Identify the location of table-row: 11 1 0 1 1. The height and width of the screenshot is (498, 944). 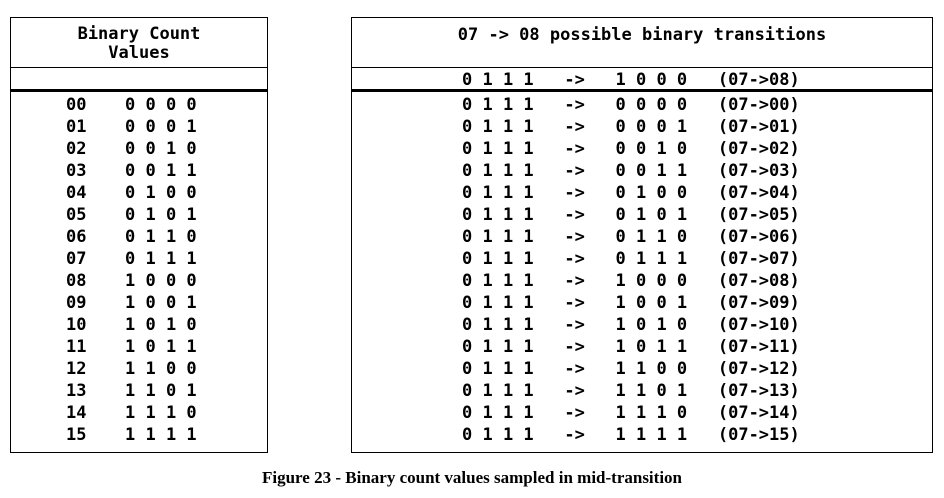
(139, 347).